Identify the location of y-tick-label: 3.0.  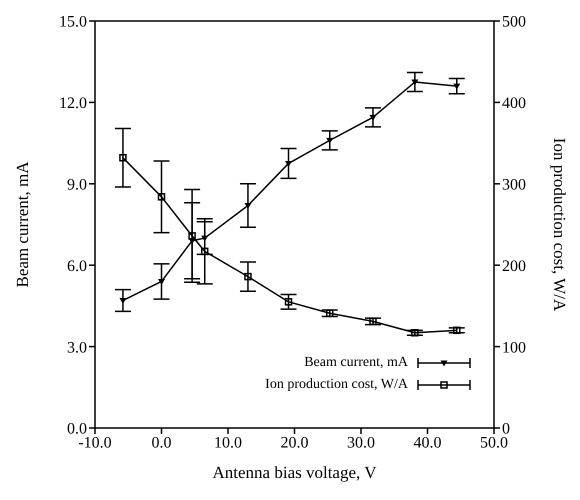
(77, 347).